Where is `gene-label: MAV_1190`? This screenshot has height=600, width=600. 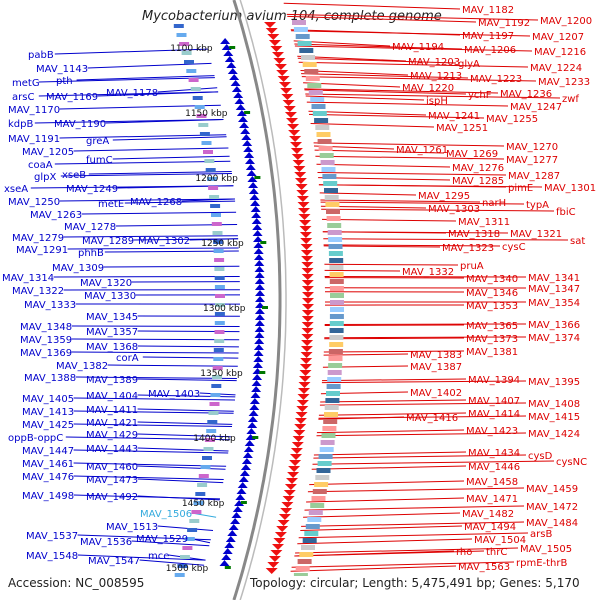
gene-label: MAV_1190 is located at coordinates (80, 124).